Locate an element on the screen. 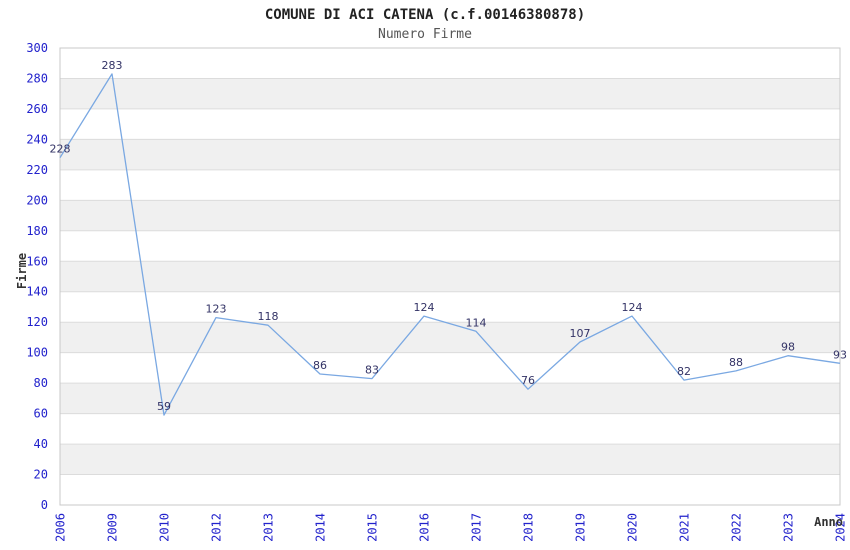 This screenshot has height=550, width=850. x-tick-label: 2010 is located at coordinates (165, 527).